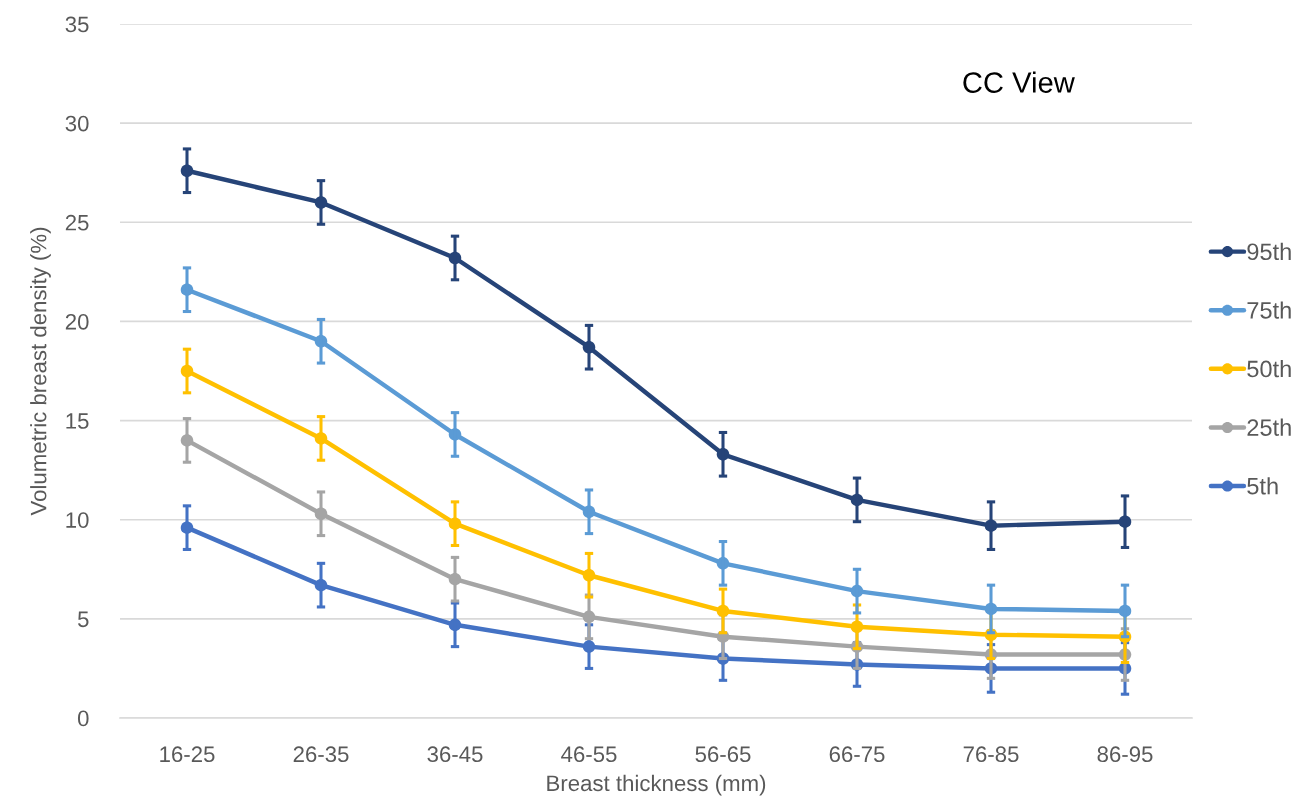 This screenshot has width=1296, height=809. I want to click on legend-label: 75th, so click(1269, 310).